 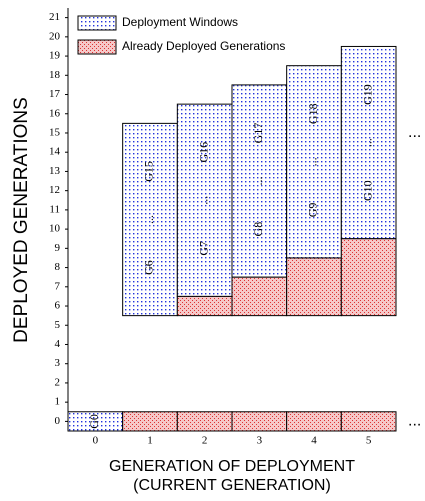 I want to click on y-tick-label: 20, so click(x=55, y=36).